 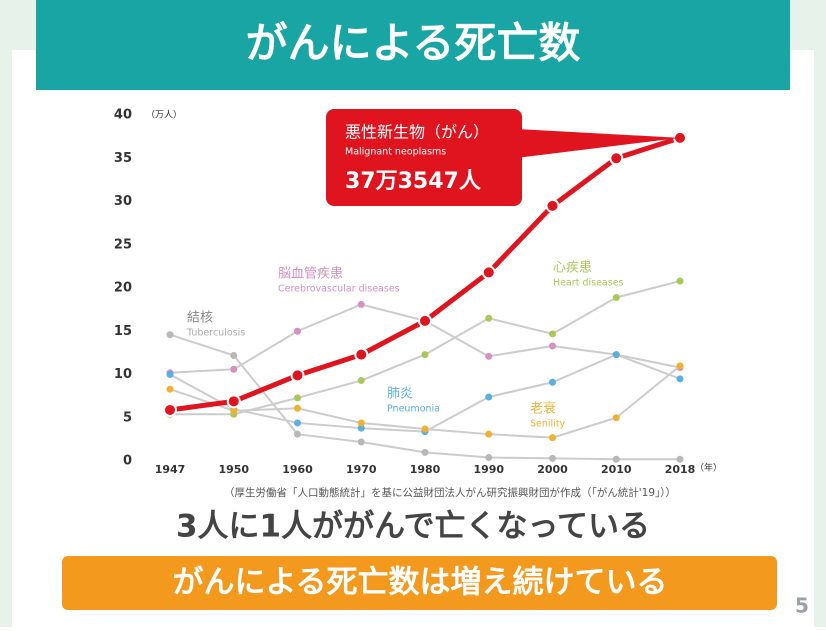 What do you see at coordinates (616, 469) in the screenshot?
I see `x-tick-label: 2010` at bounding box center [616, 469].